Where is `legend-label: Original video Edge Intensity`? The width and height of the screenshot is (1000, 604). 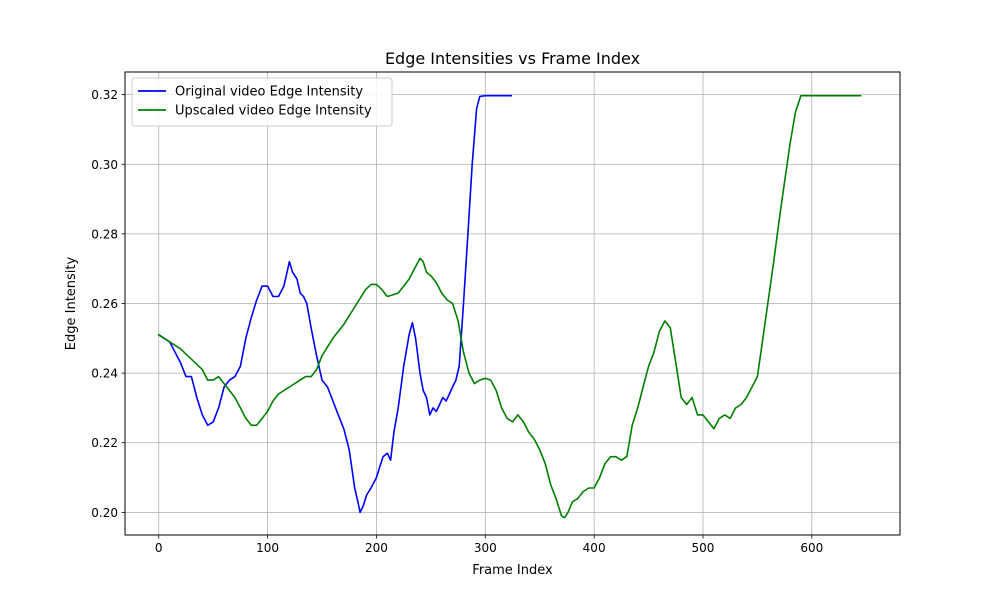
legend-label: Original video Edge Intensity is located at coordinates (269, 92).